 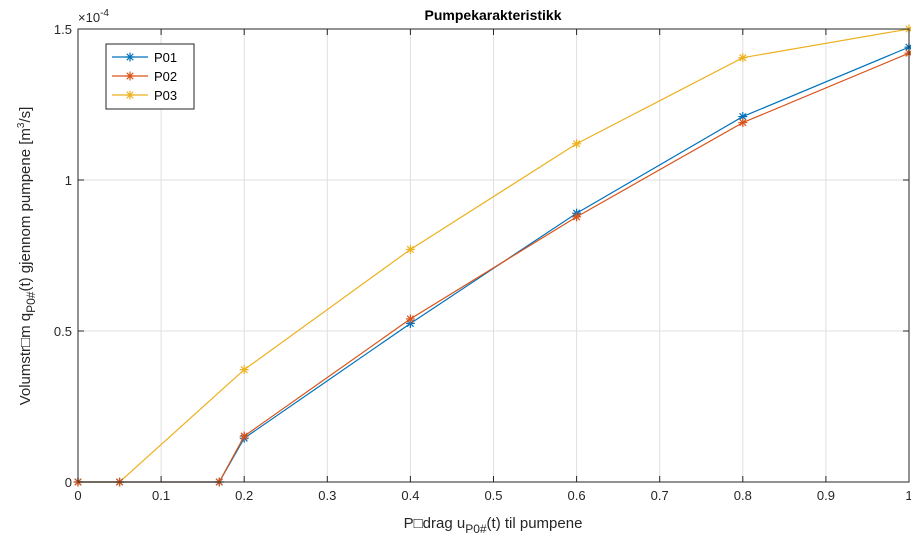 What do you see at coordinates (77, 495) in the screenshot?
I see `x-tick-label: 0` at bounding box center [77, 495].